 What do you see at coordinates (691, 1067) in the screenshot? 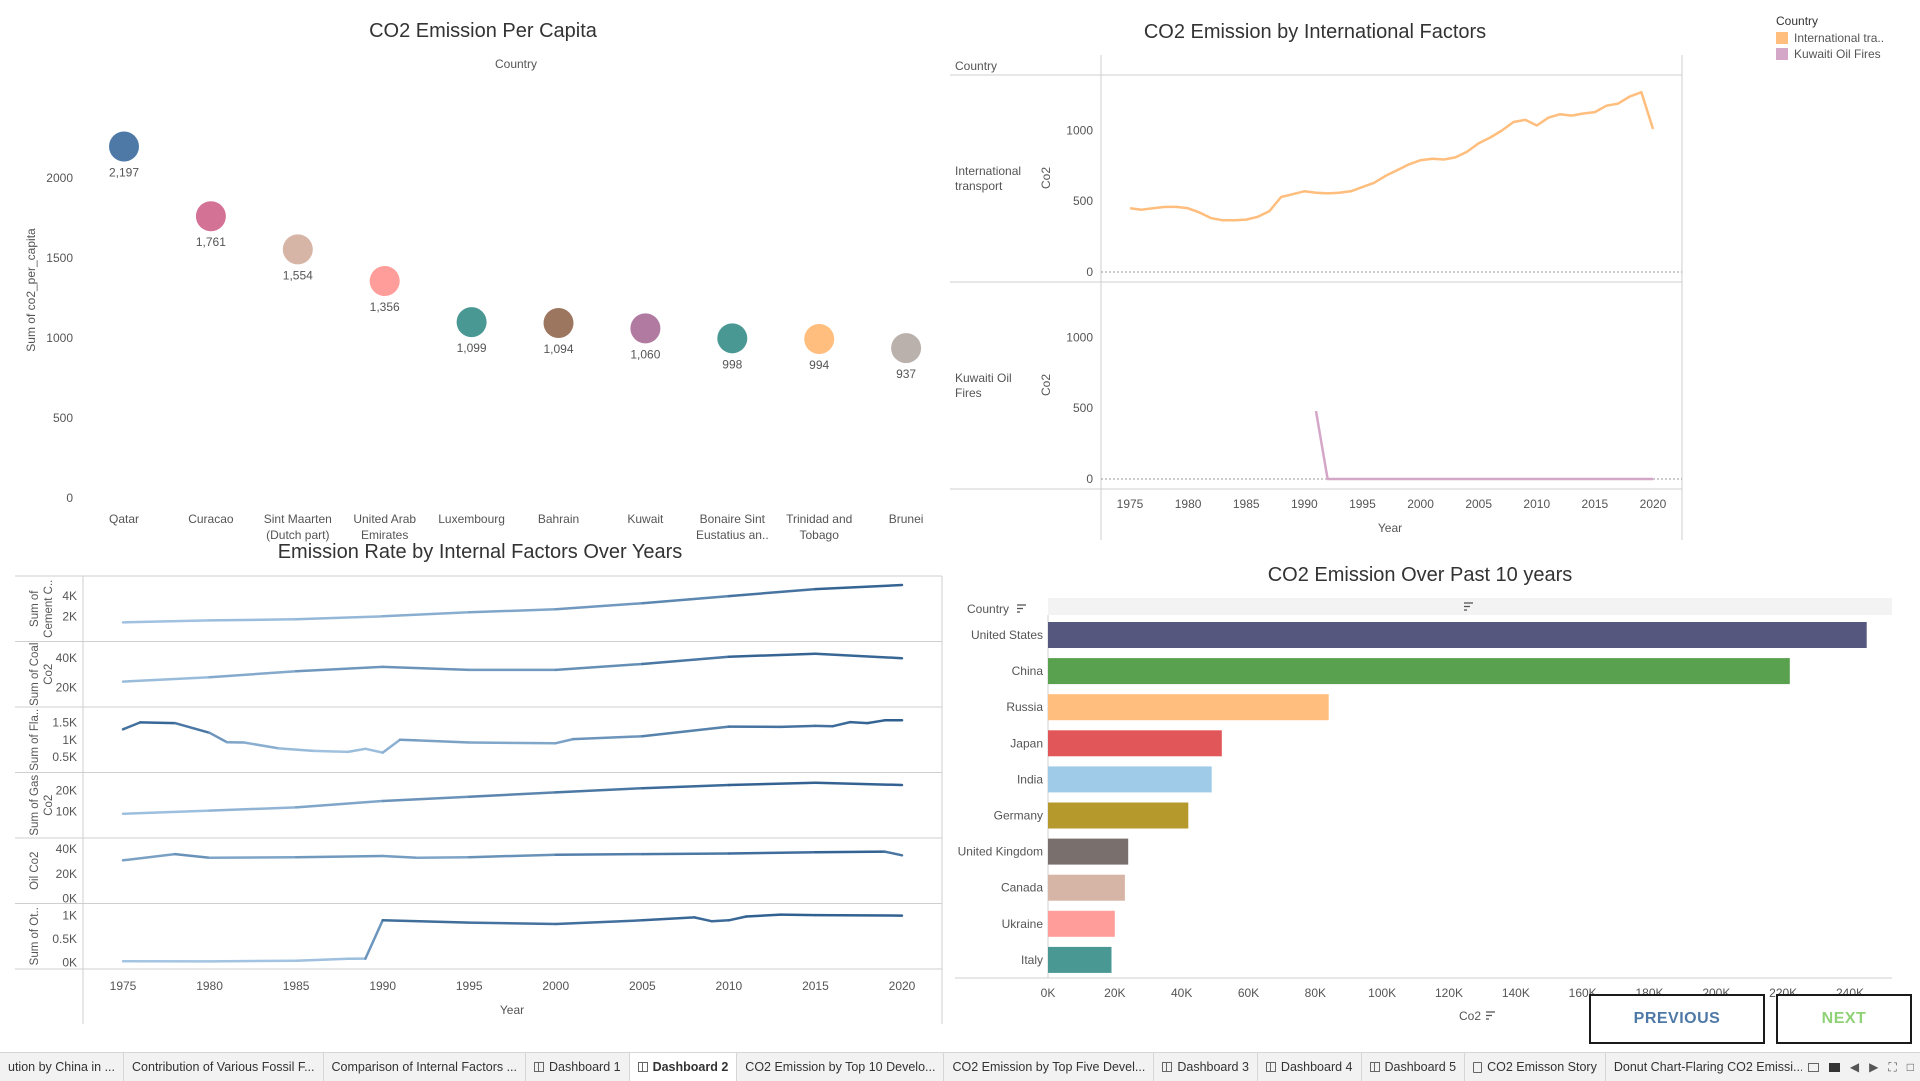
I see `sheet-tab-label: Dashboard 2` at bounding box center [691, 1067].